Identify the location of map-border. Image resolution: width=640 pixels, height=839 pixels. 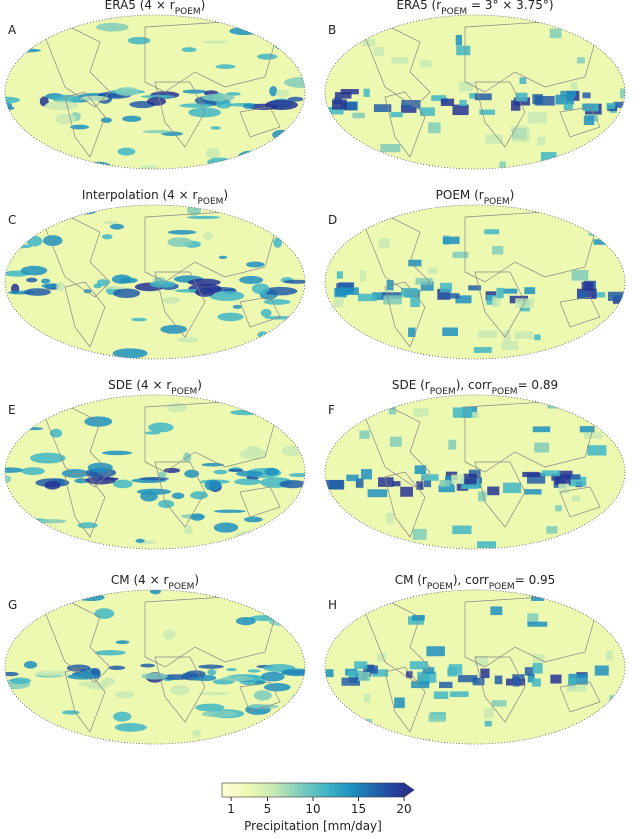
(155, 472).